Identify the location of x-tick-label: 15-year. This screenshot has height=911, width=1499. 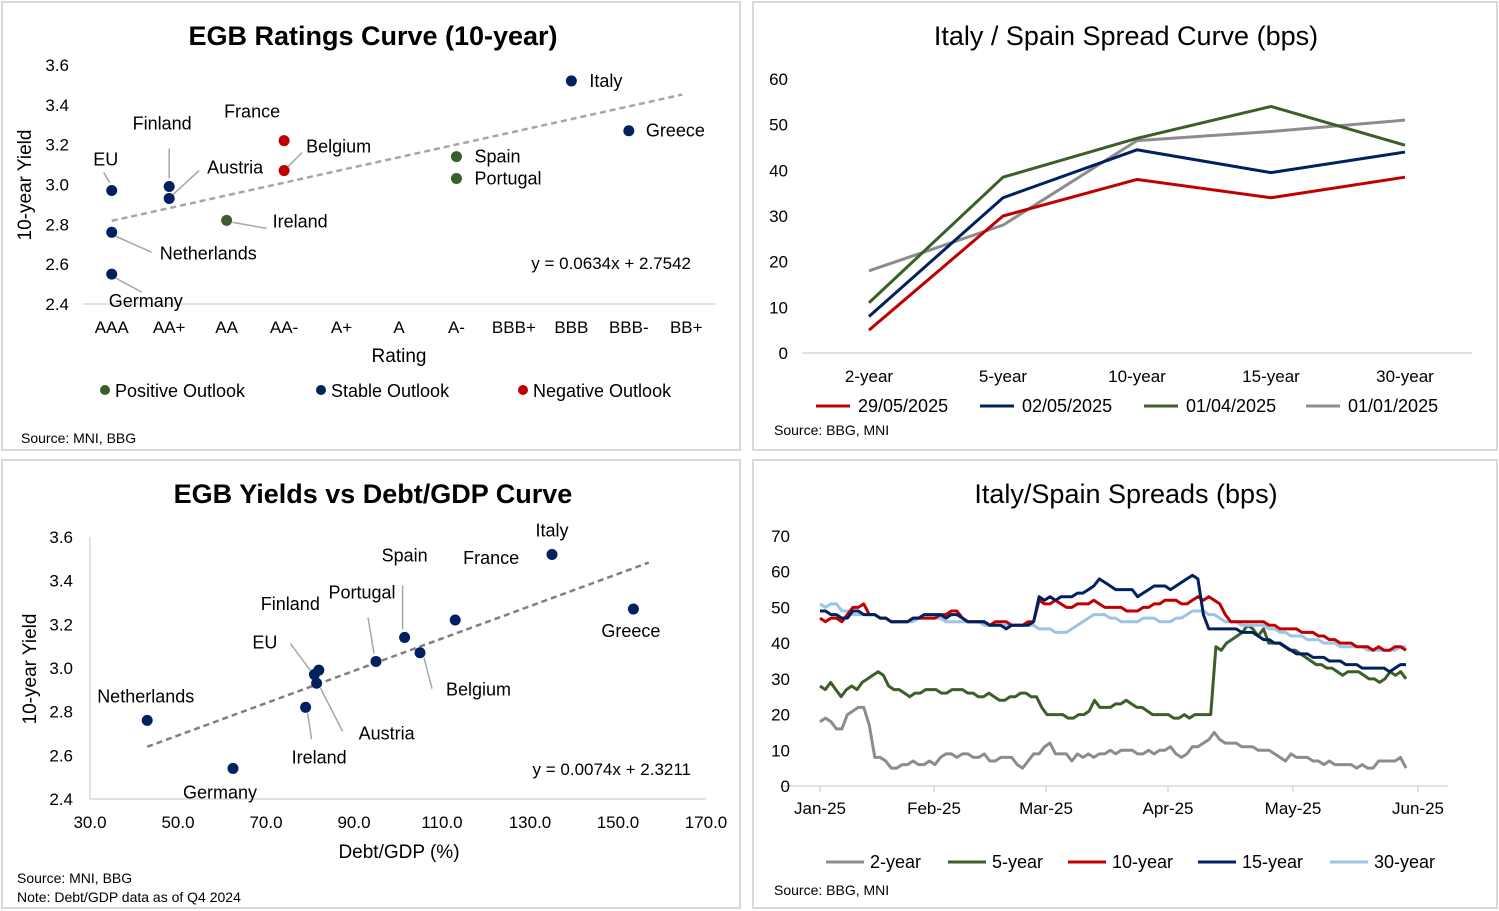
(1271, 376).